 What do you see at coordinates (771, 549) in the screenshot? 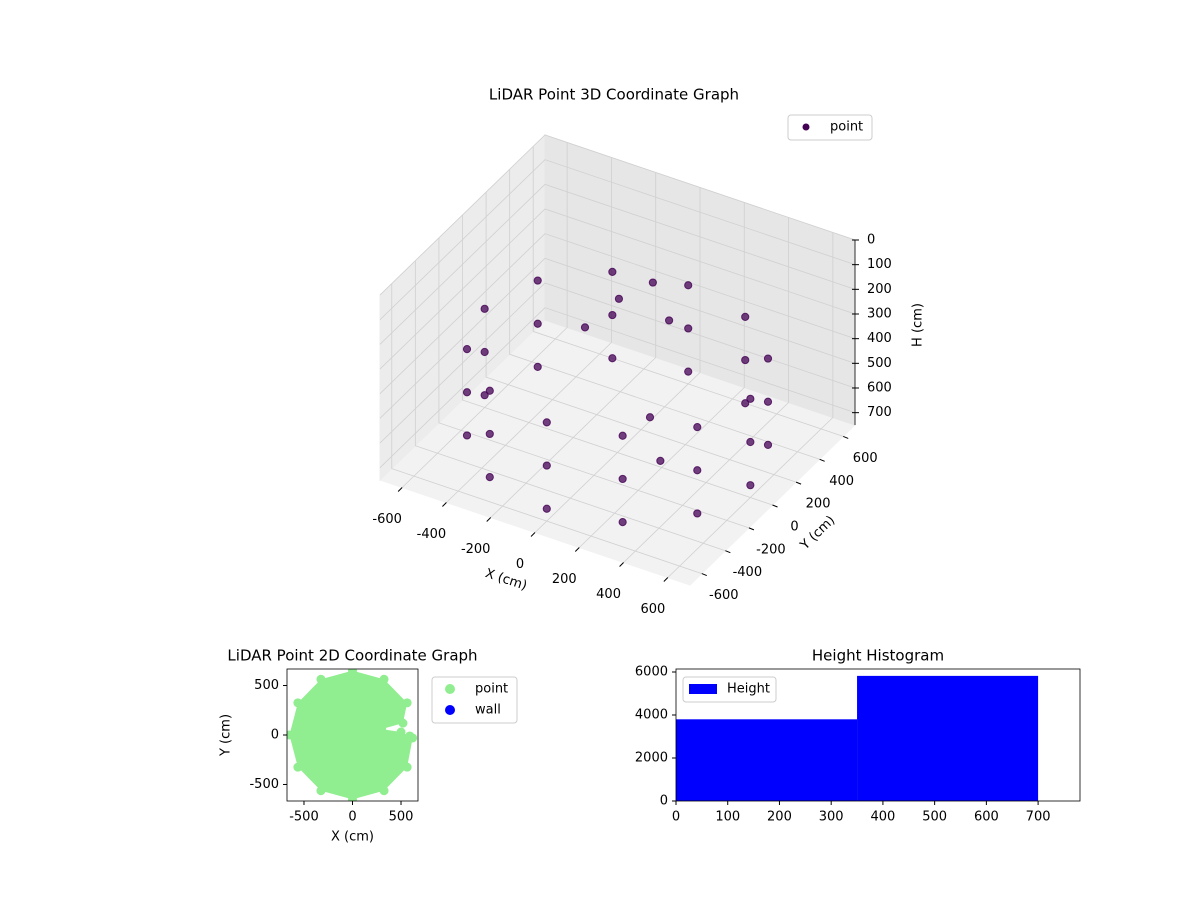
I see `y-tick-label: -200` at bounding box center [771, 549].